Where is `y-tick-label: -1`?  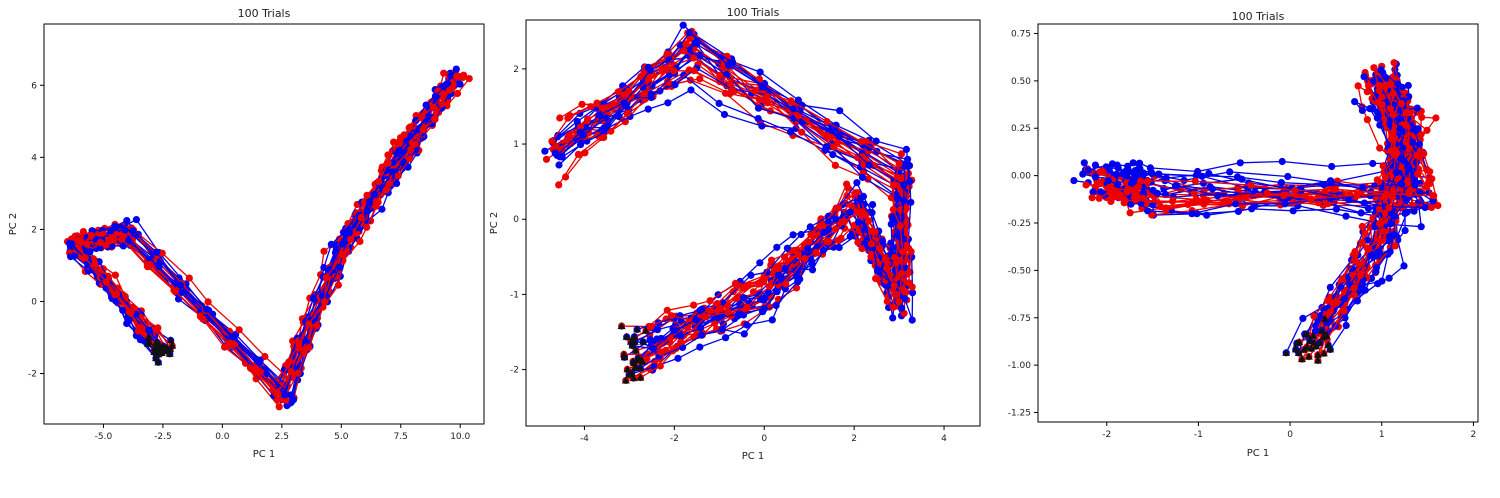
y-tick-label: -1 is located at coordinates (514, 295).